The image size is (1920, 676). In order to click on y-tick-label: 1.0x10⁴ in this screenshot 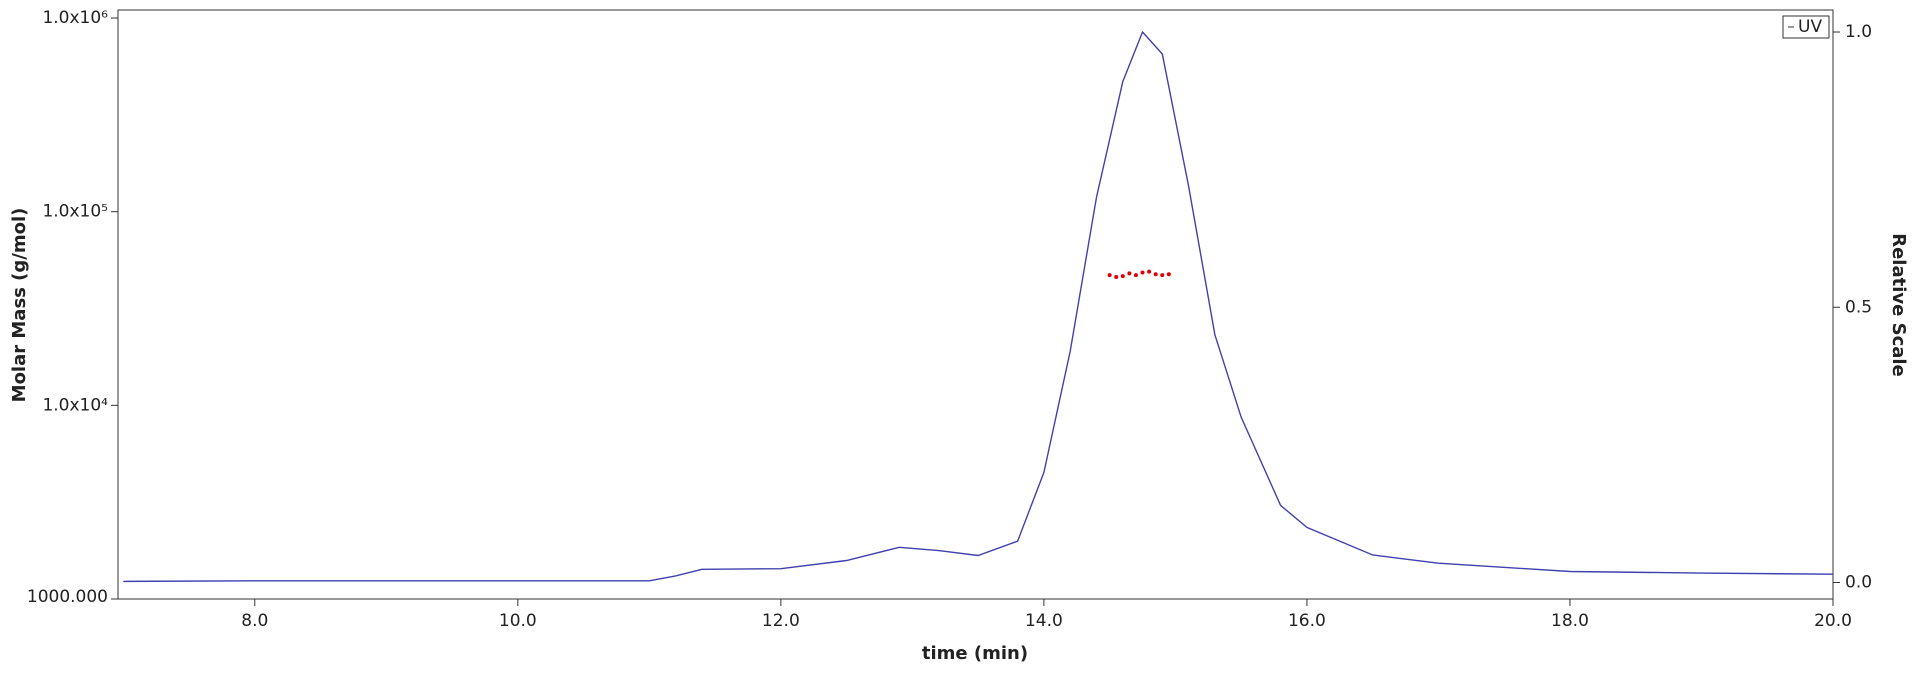, I will do `click(75, 405)`.